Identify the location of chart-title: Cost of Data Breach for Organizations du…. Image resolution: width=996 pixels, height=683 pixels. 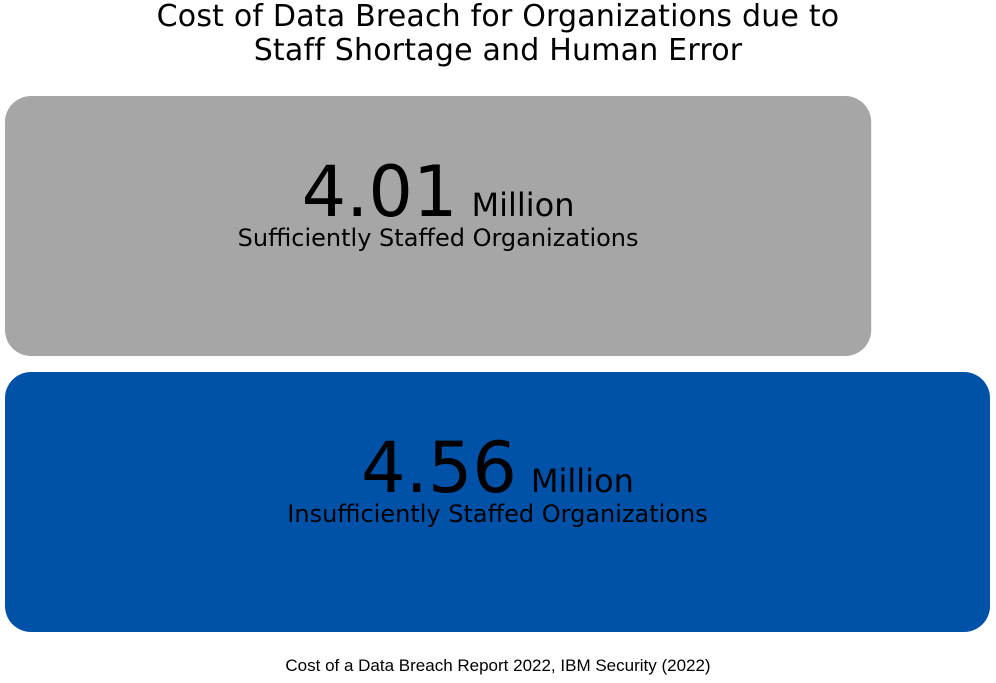
(498, 34).